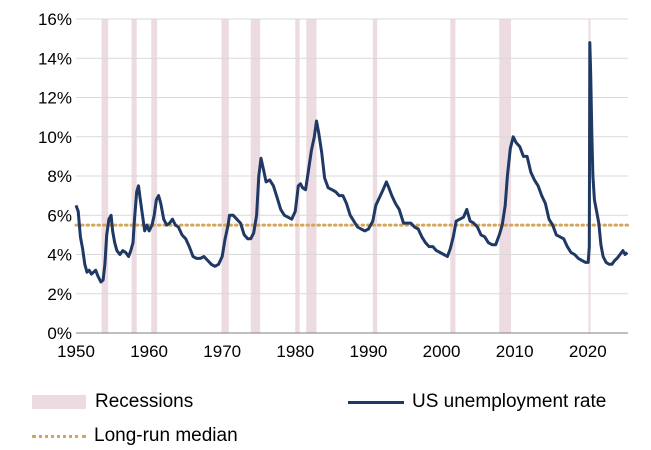 The height and width of the screenshot is (450, 651). What do you see at coordinates (144, 401) in the screenshot?
I see `legend-recessions-label: Recessions` at bounding box center [144, 401].